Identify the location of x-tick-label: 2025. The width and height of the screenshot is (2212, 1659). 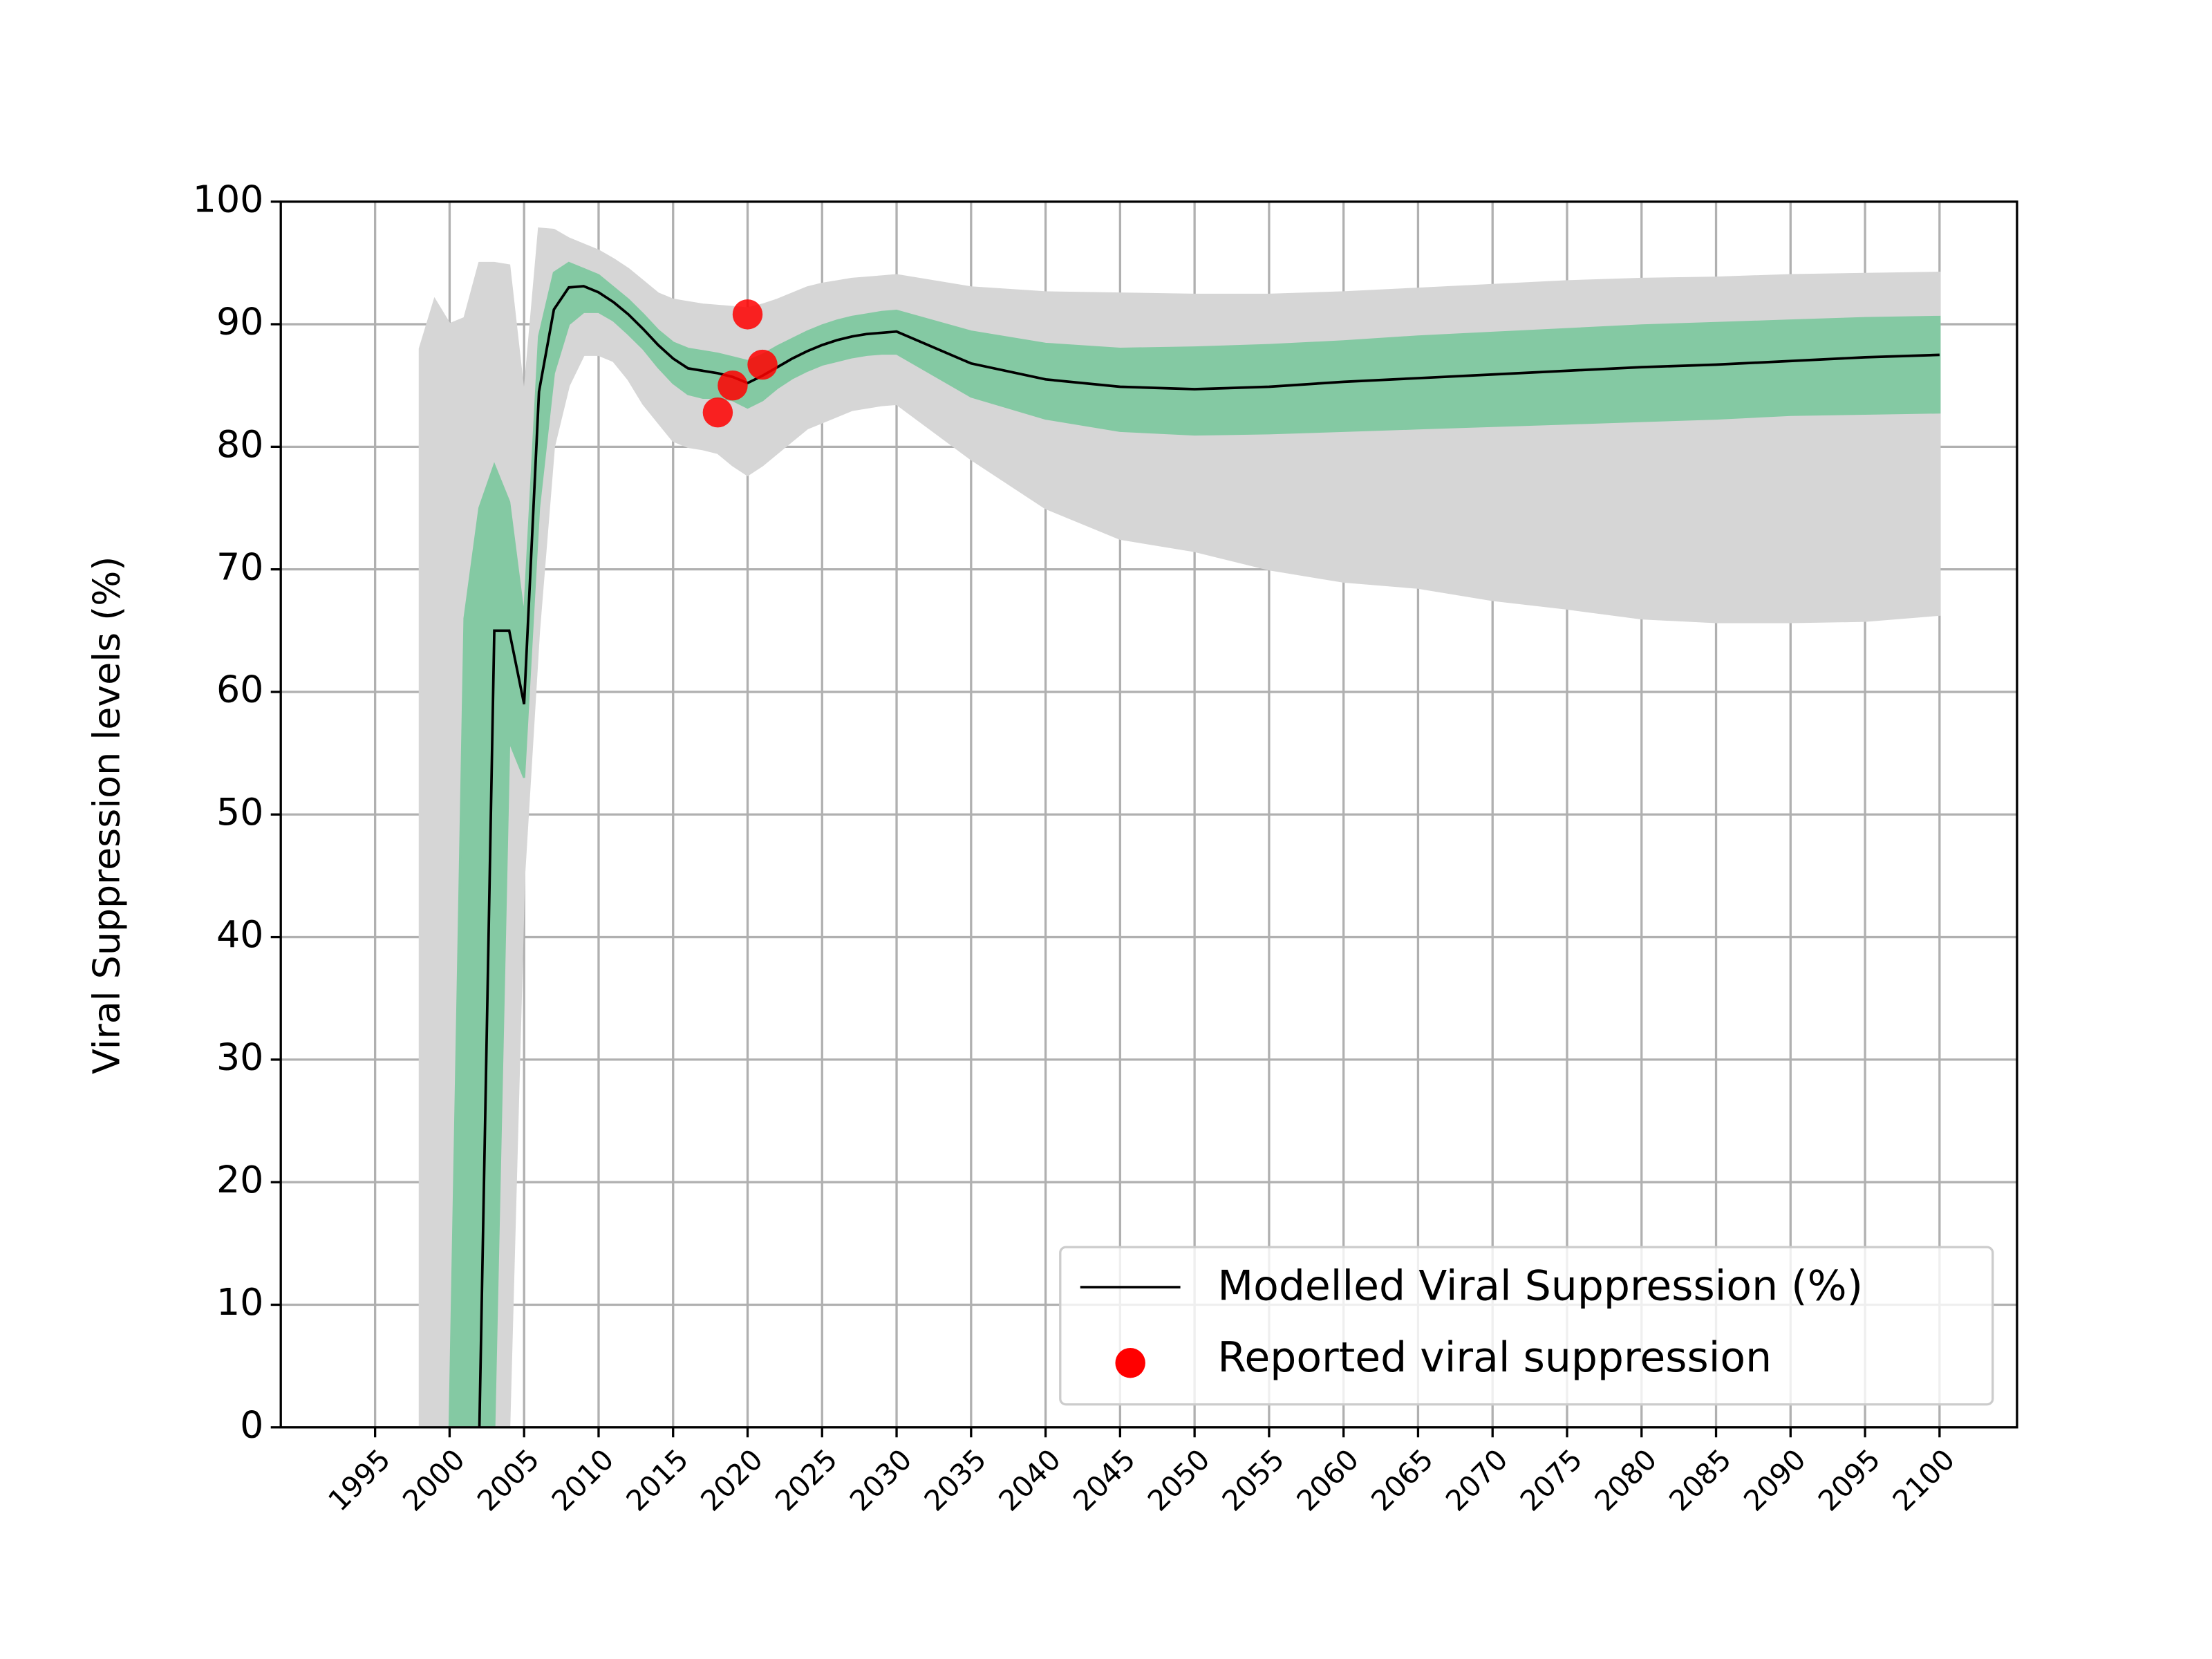
(806, 1480).